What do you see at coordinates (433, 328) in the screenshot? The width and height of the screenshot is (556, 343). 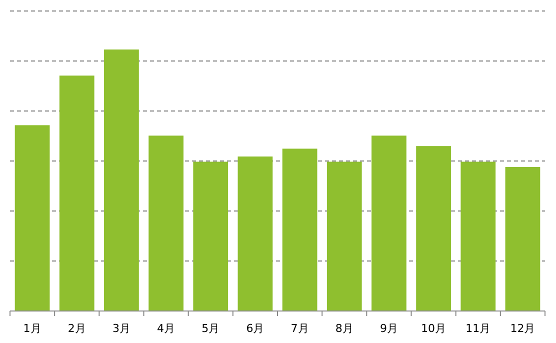 I see `x-tick-label: 10月` at bounding box center [433, 328].